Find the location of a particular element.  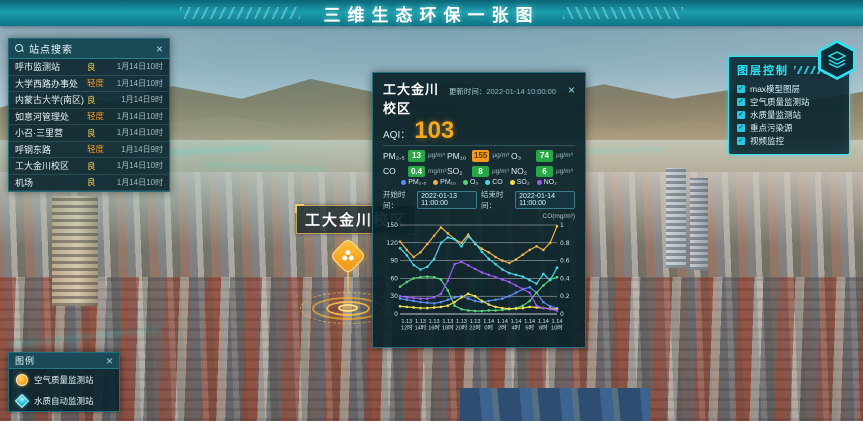

station-list-item: 内蒙古大学(南区) 良 1月14日9时 is located at coordinates (89, 100).